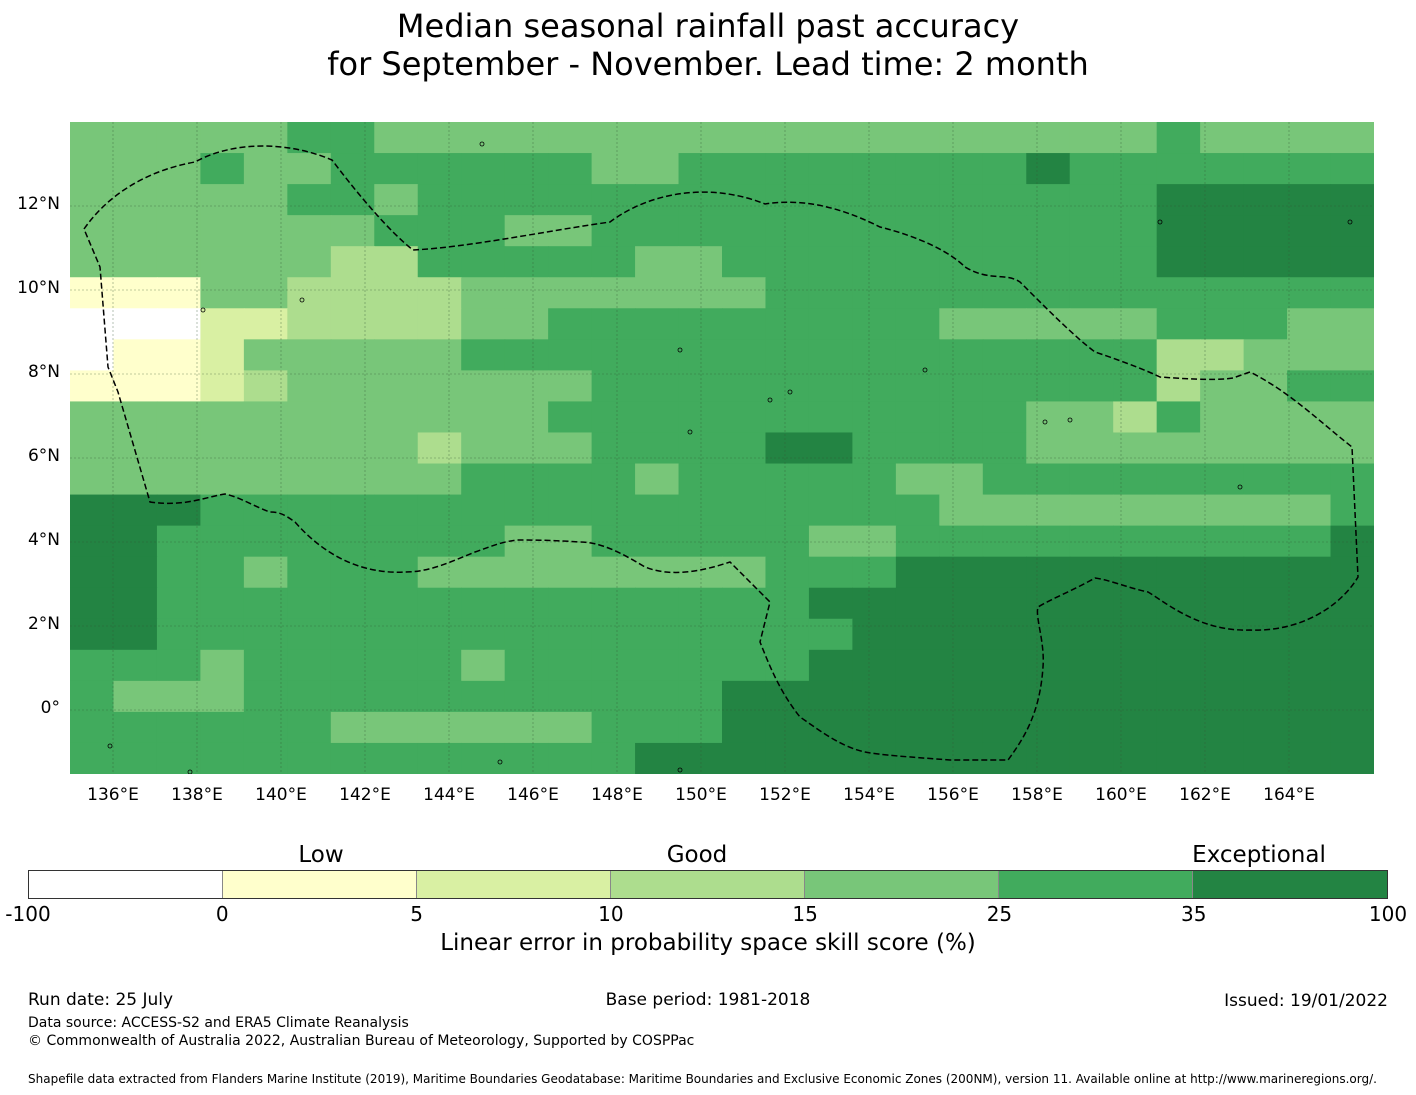 This screenshot has width=1416, height=1095. Describe the element at coordinates (708, 1000) in the screenshot. I see `base-period: Base period: 1981-2018` at that location.